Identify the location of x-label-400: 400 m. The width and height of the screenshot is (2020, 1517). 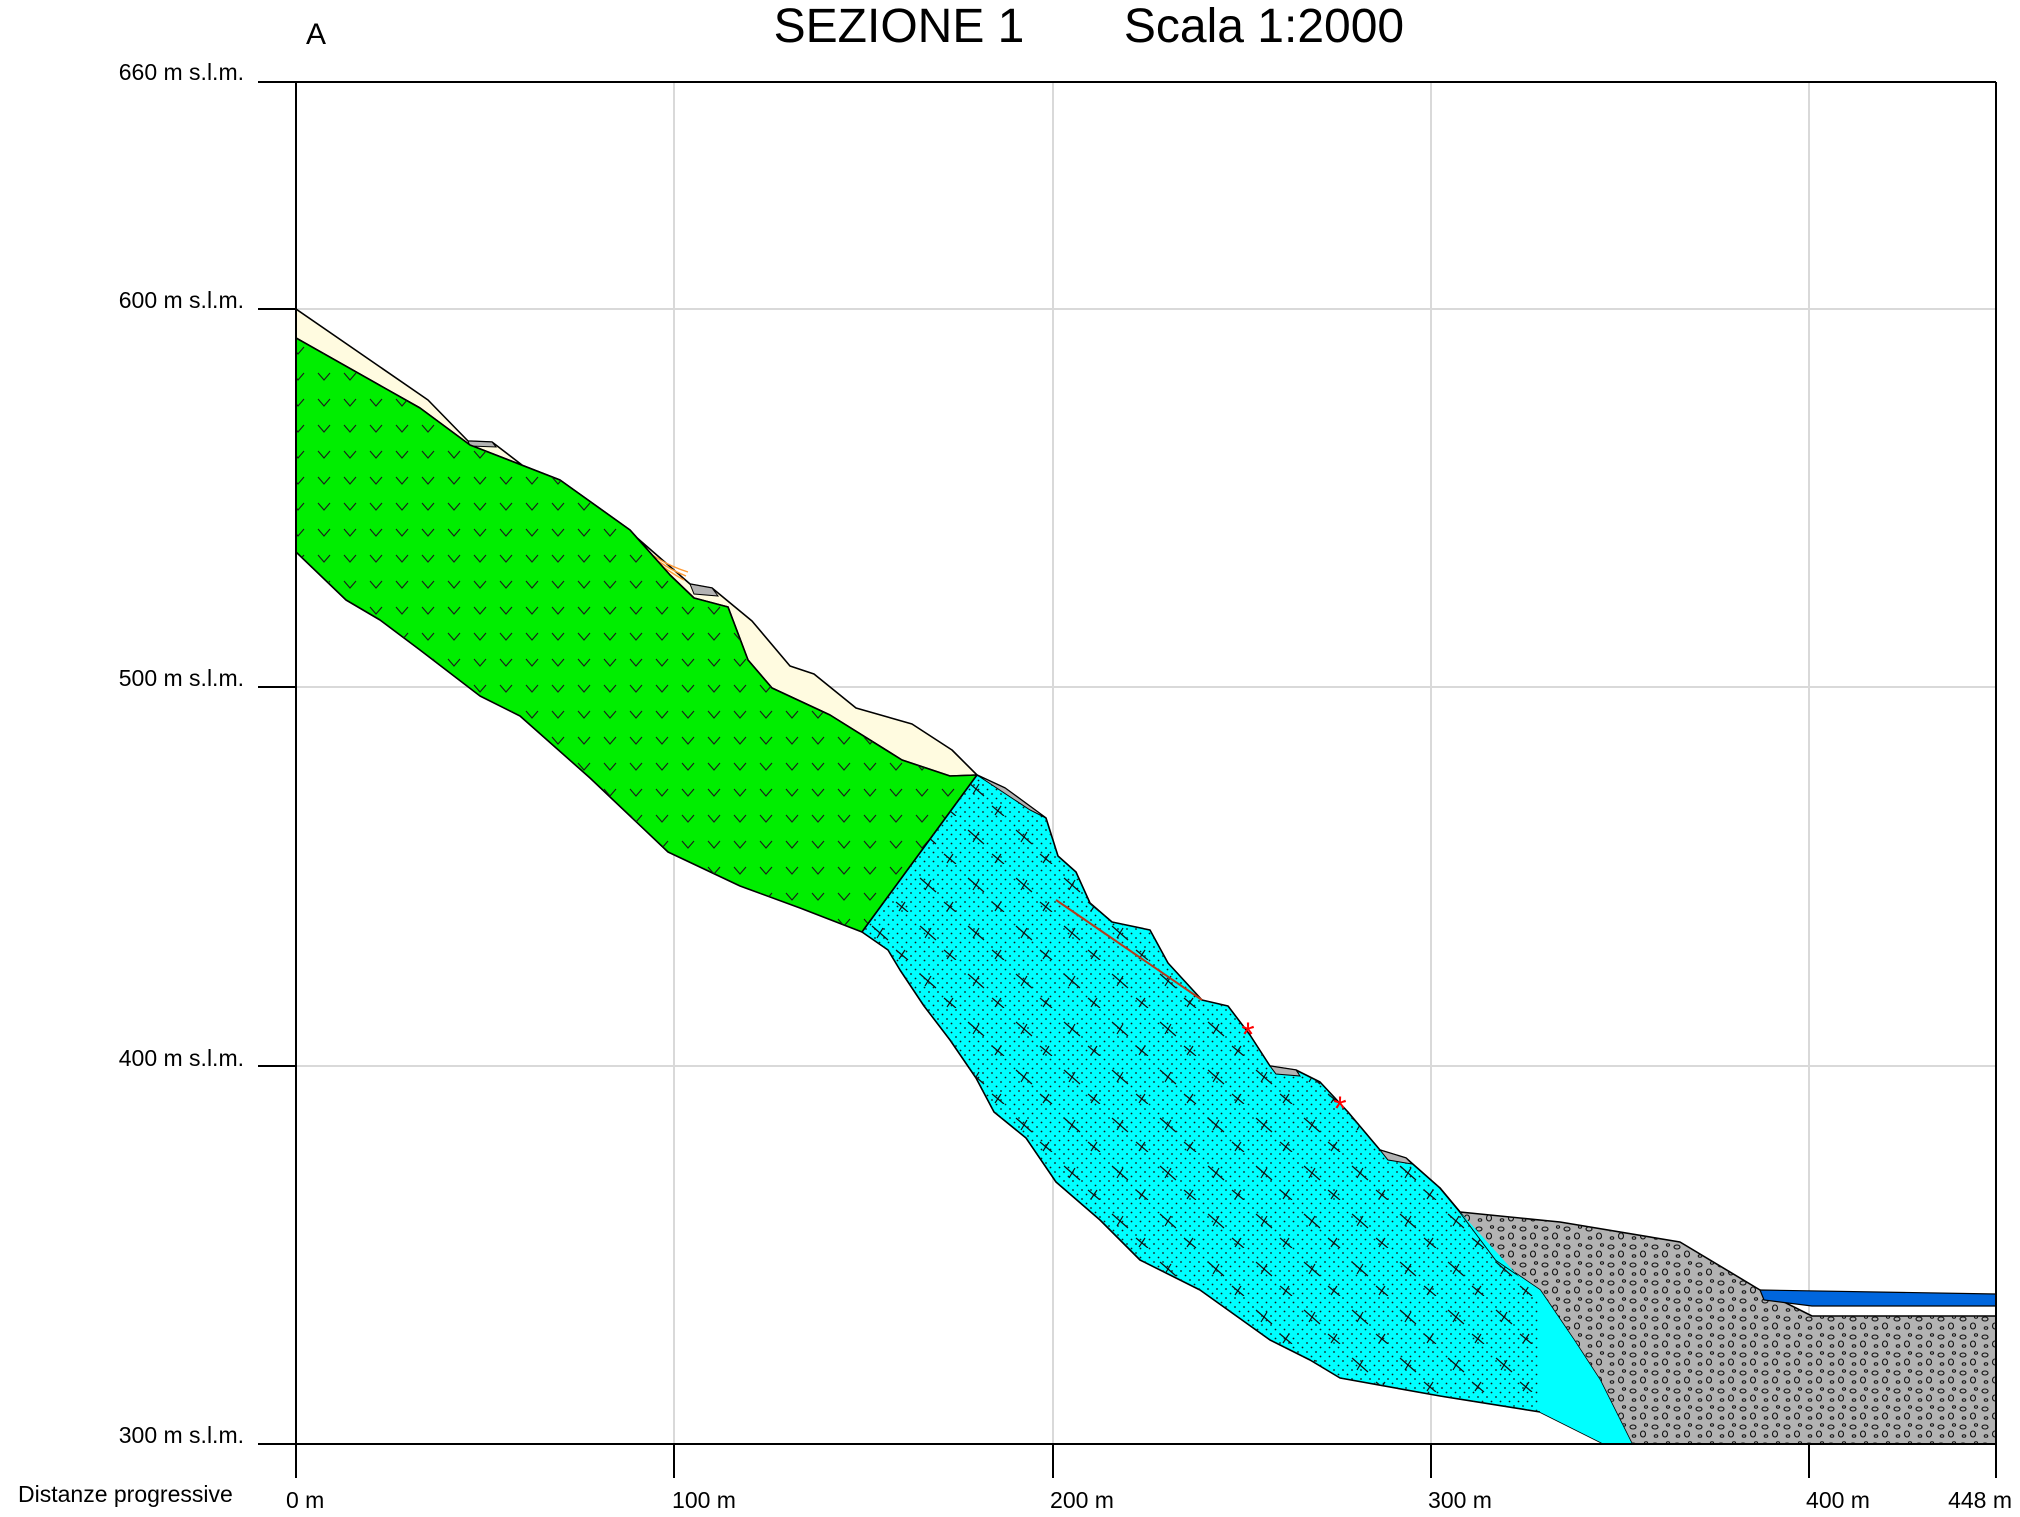
(1838, 1500).